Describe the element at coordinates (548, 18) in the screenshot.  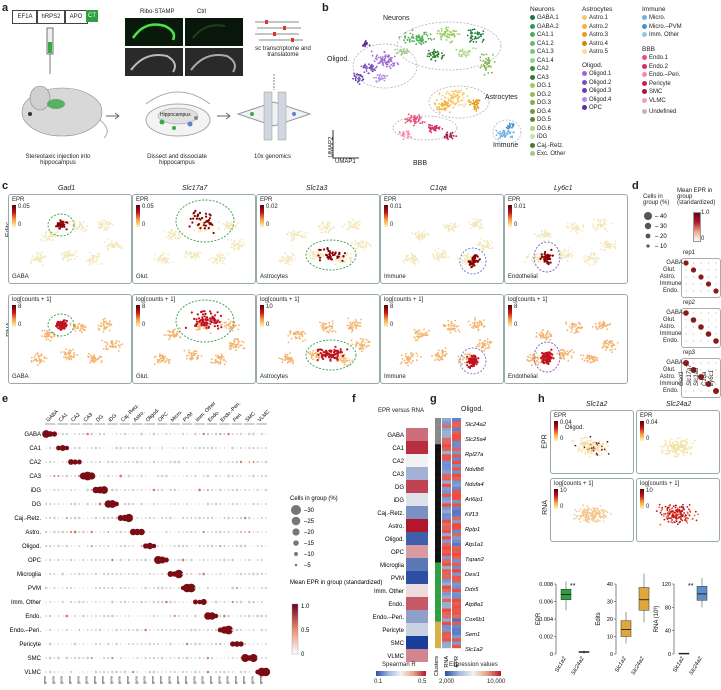
I see `legend-label: GABA.1` at that location.